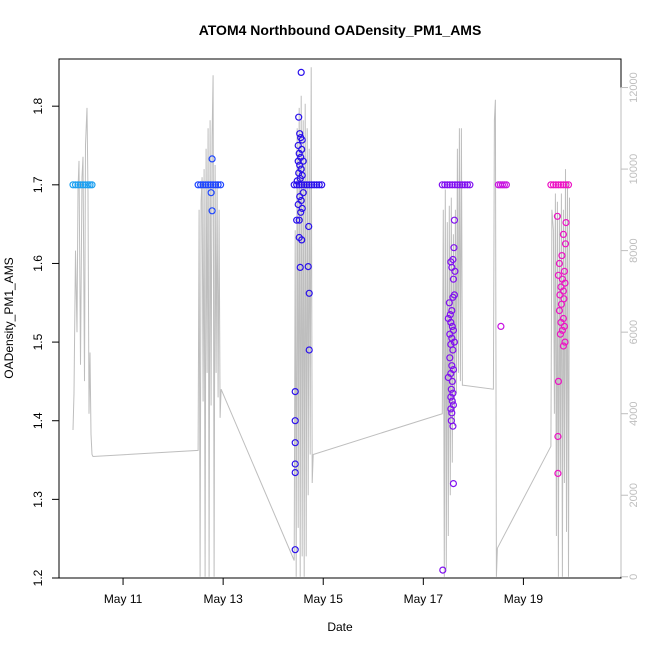  What do you see at coordinates (9, 317) in the screenshot?
I see `y-axis-label: OADensity_PM1_AMS` at bounding box center [9, 317].